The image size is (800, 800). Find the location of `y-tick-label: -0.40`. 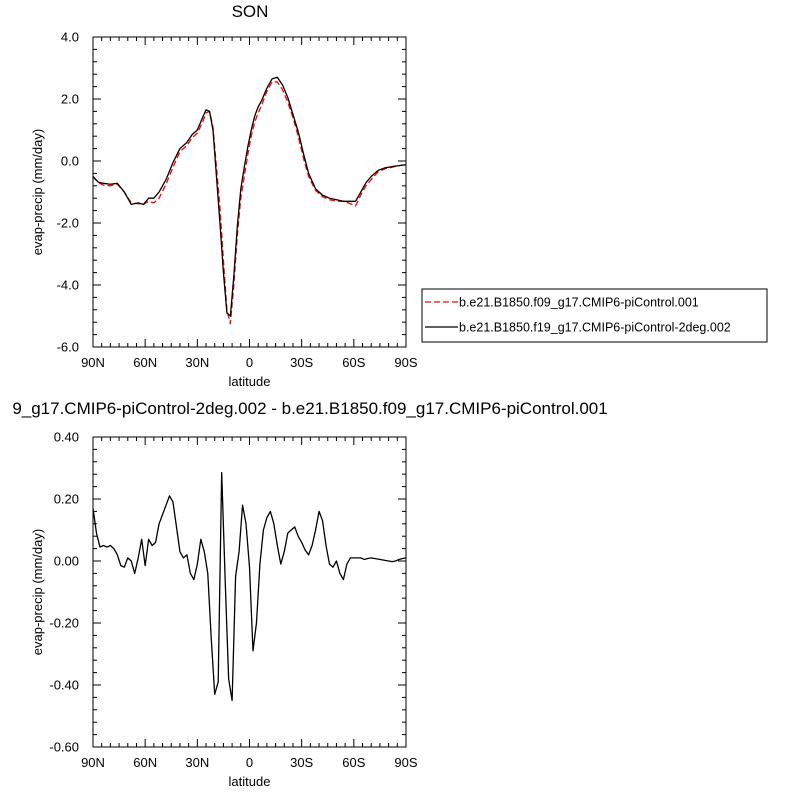

y-tick-label: -0.40 is located at coordinates (64, 685).